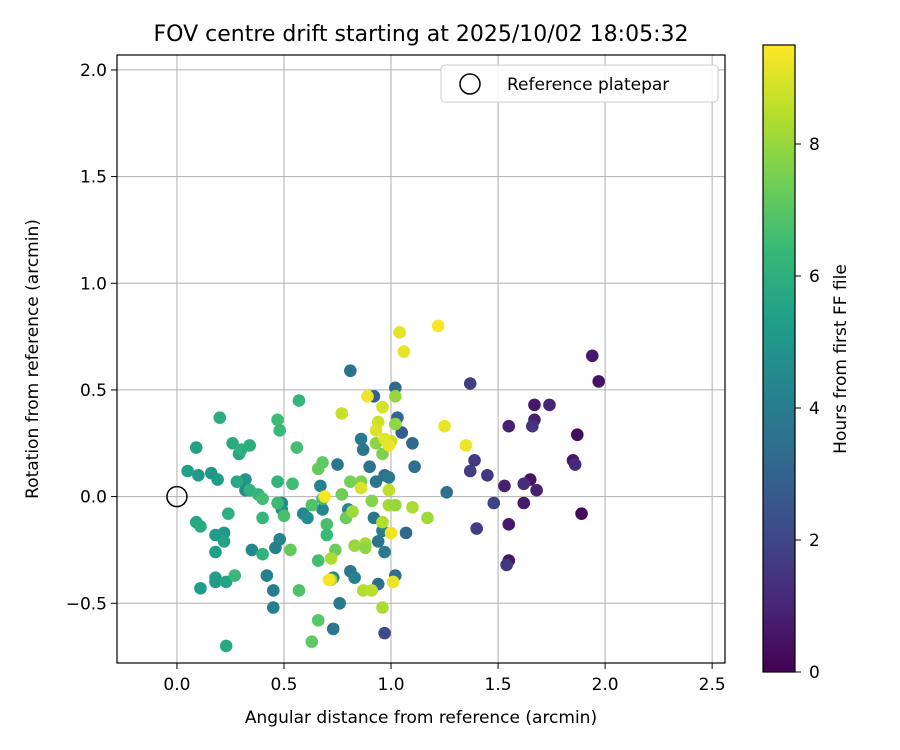 Image resolution: width=900 pixels, height=750 pixels. I want to click on y-tick-label: 0.5, so click(93, 391).